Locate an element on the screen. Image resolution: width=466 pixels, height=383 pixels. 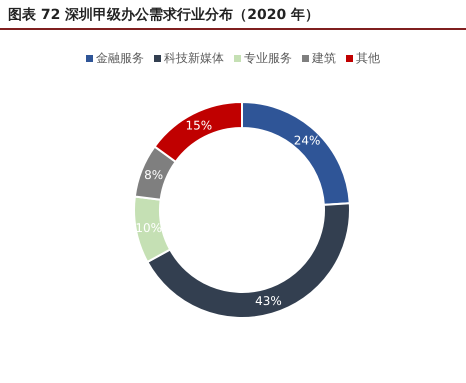
data-label: 43% is located at coordinates (268, 301).